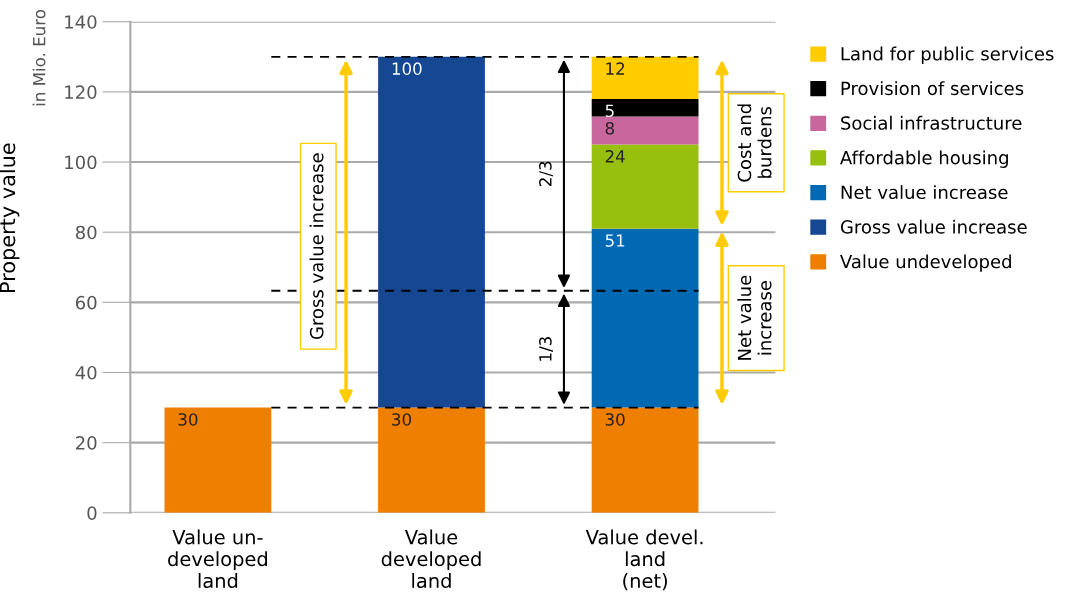 Image resolution: width=1086 pixels, height=604 pixels. I want to click on data-label: 100, so click(407, 68).